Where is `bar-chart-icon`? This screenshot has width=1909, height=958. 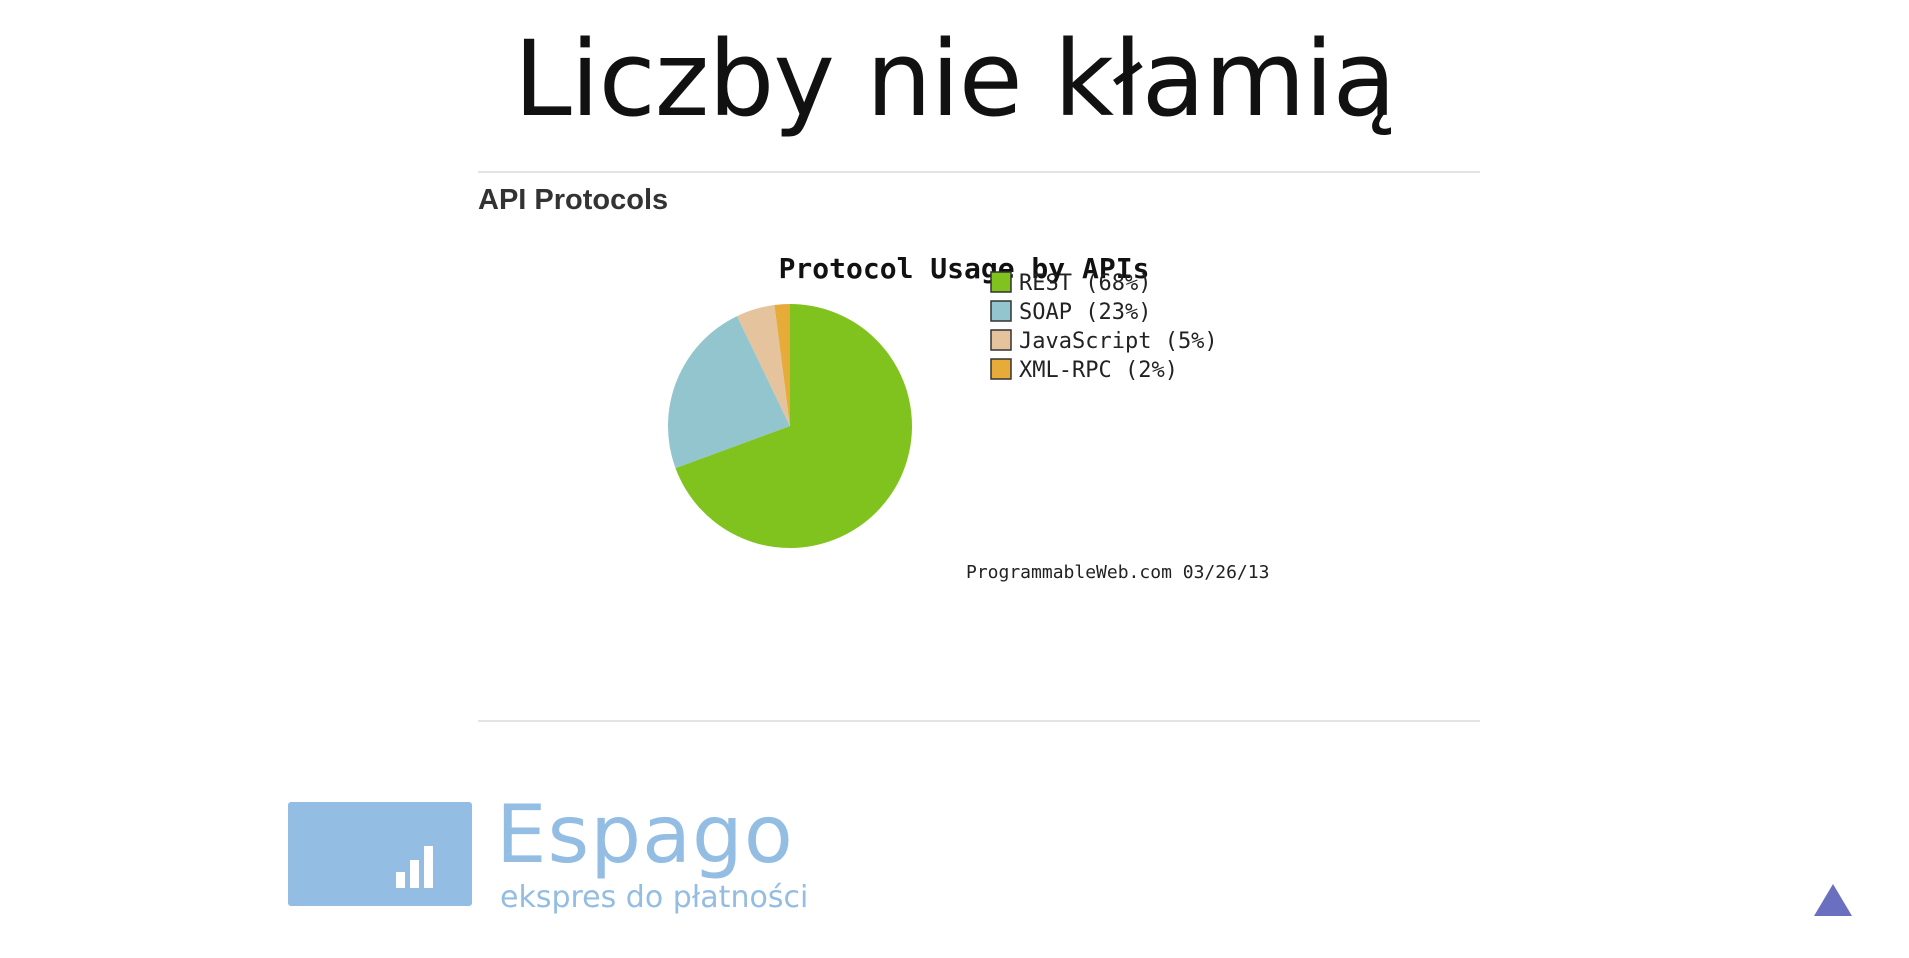
bar-chart-icon is located at coordinates (414, 867).